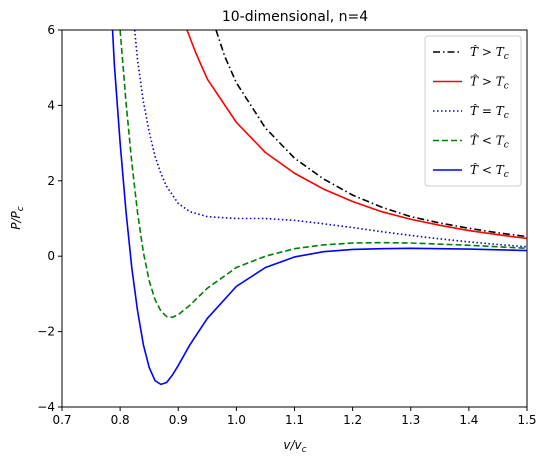 Image resolution: width=548 pixels, height=463 pixels. What do you see at coordinates (51, 256) in the screenshot?
I see `y-tick-label: 0` at bounding box center [51, 256].